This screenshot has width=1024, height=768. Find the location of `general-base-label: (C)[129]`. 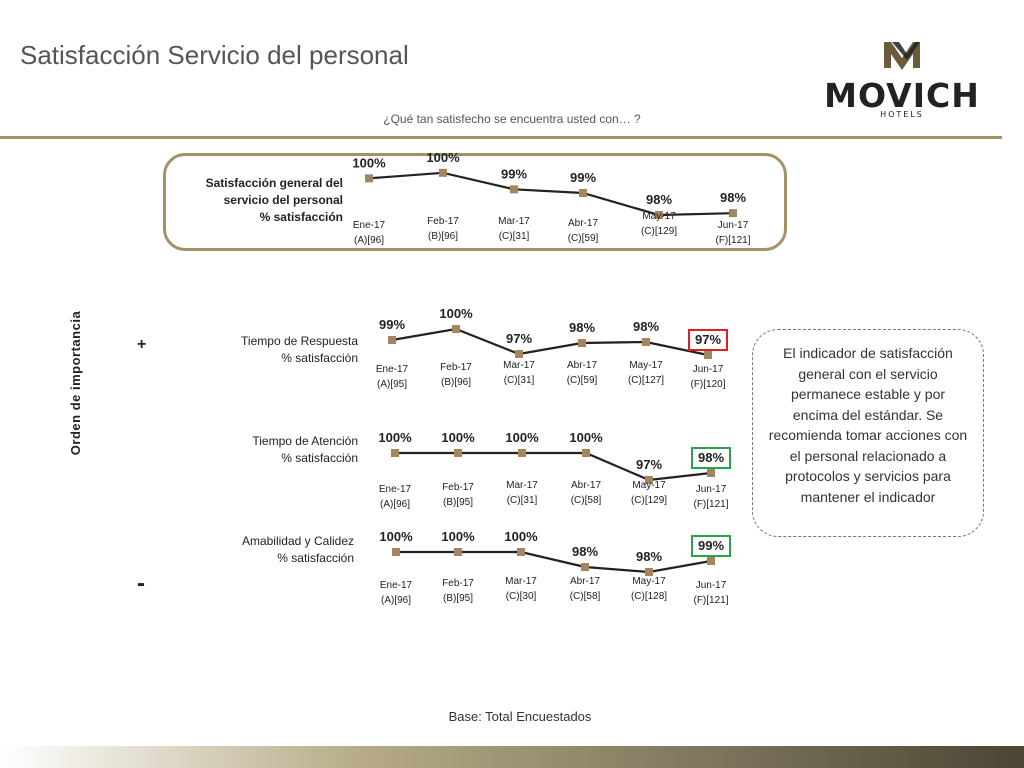

general-base-label: (C)[129] is located at coordinates (659, 231).